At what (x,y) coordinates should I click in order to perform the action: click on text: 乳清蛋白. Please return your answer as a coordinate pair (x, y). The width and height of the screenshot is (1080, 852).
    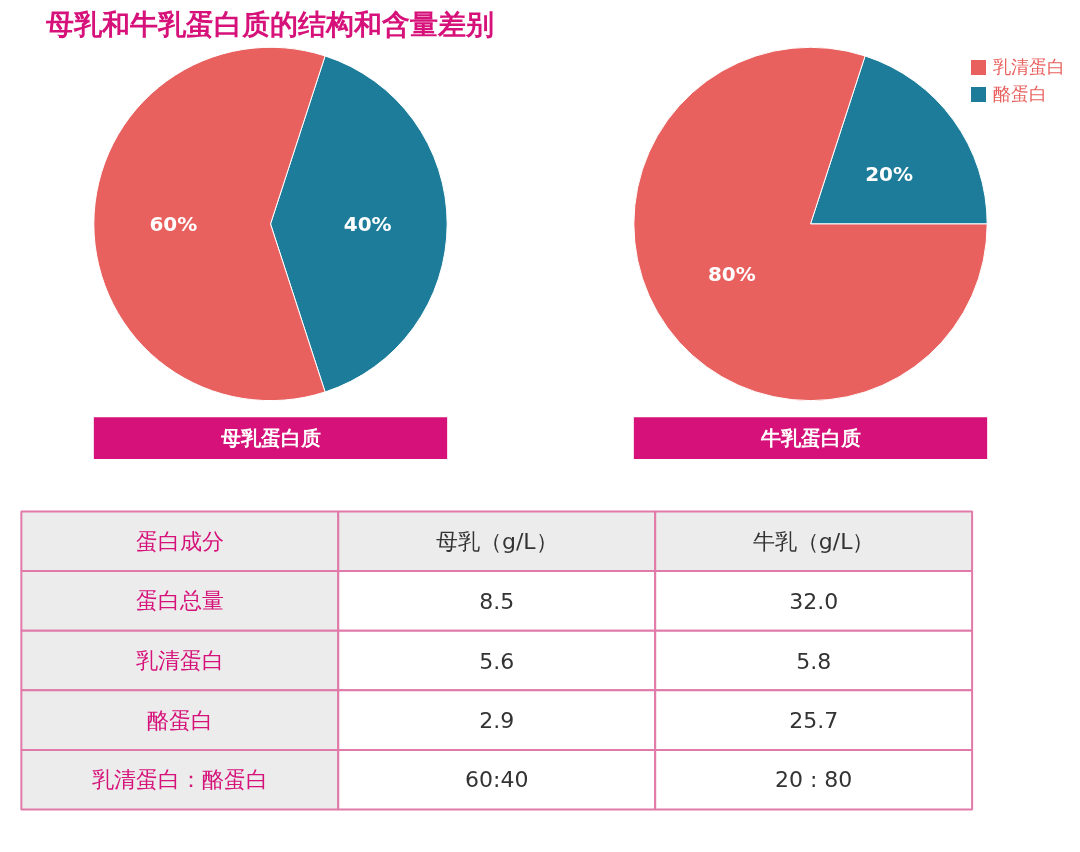
    Looking at the image, I should click on (179, 660).